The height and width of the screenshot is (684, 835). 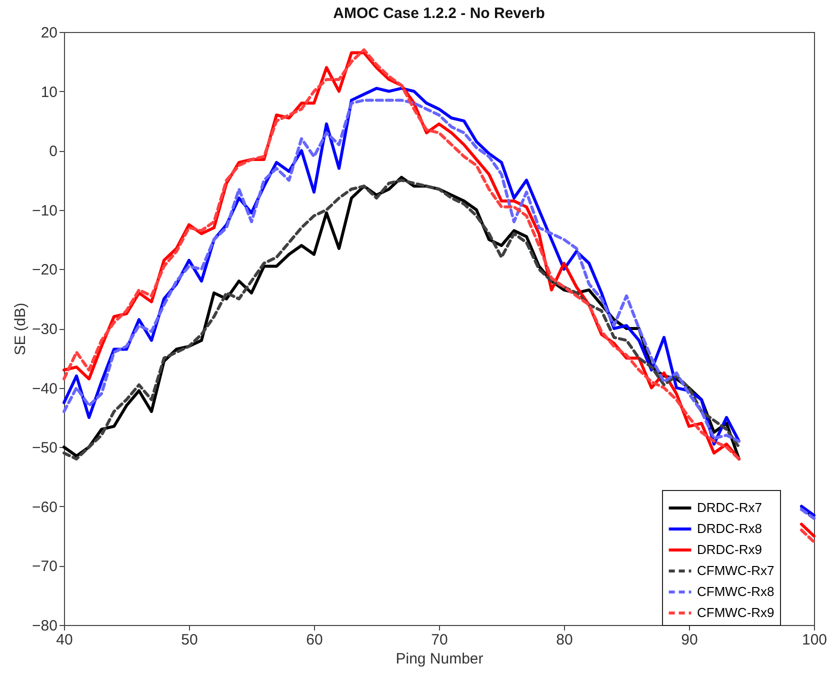 I want to click on x-axis-title: Ping Number, so click(x=440, y=659).